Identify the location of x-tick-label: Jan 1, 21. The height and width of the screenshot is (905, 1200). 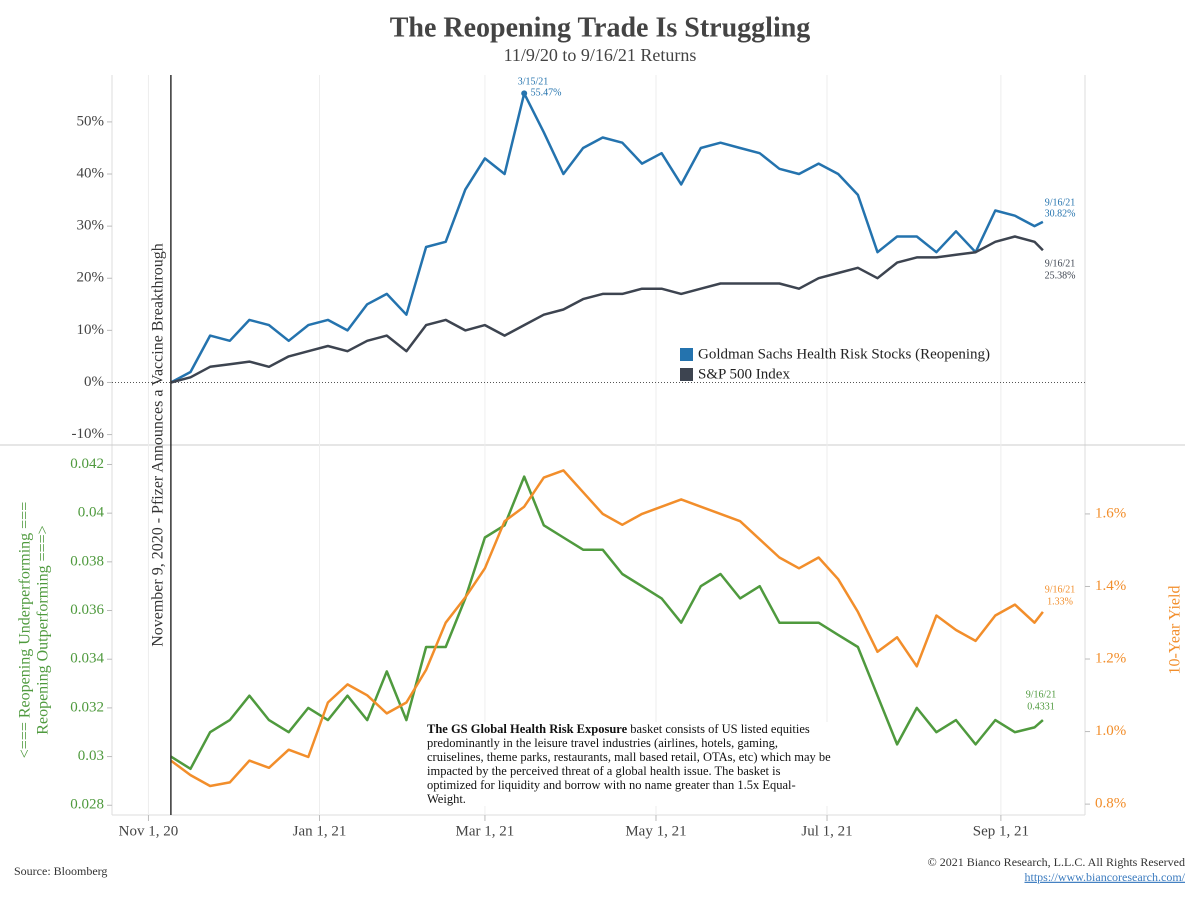
(320, 831).